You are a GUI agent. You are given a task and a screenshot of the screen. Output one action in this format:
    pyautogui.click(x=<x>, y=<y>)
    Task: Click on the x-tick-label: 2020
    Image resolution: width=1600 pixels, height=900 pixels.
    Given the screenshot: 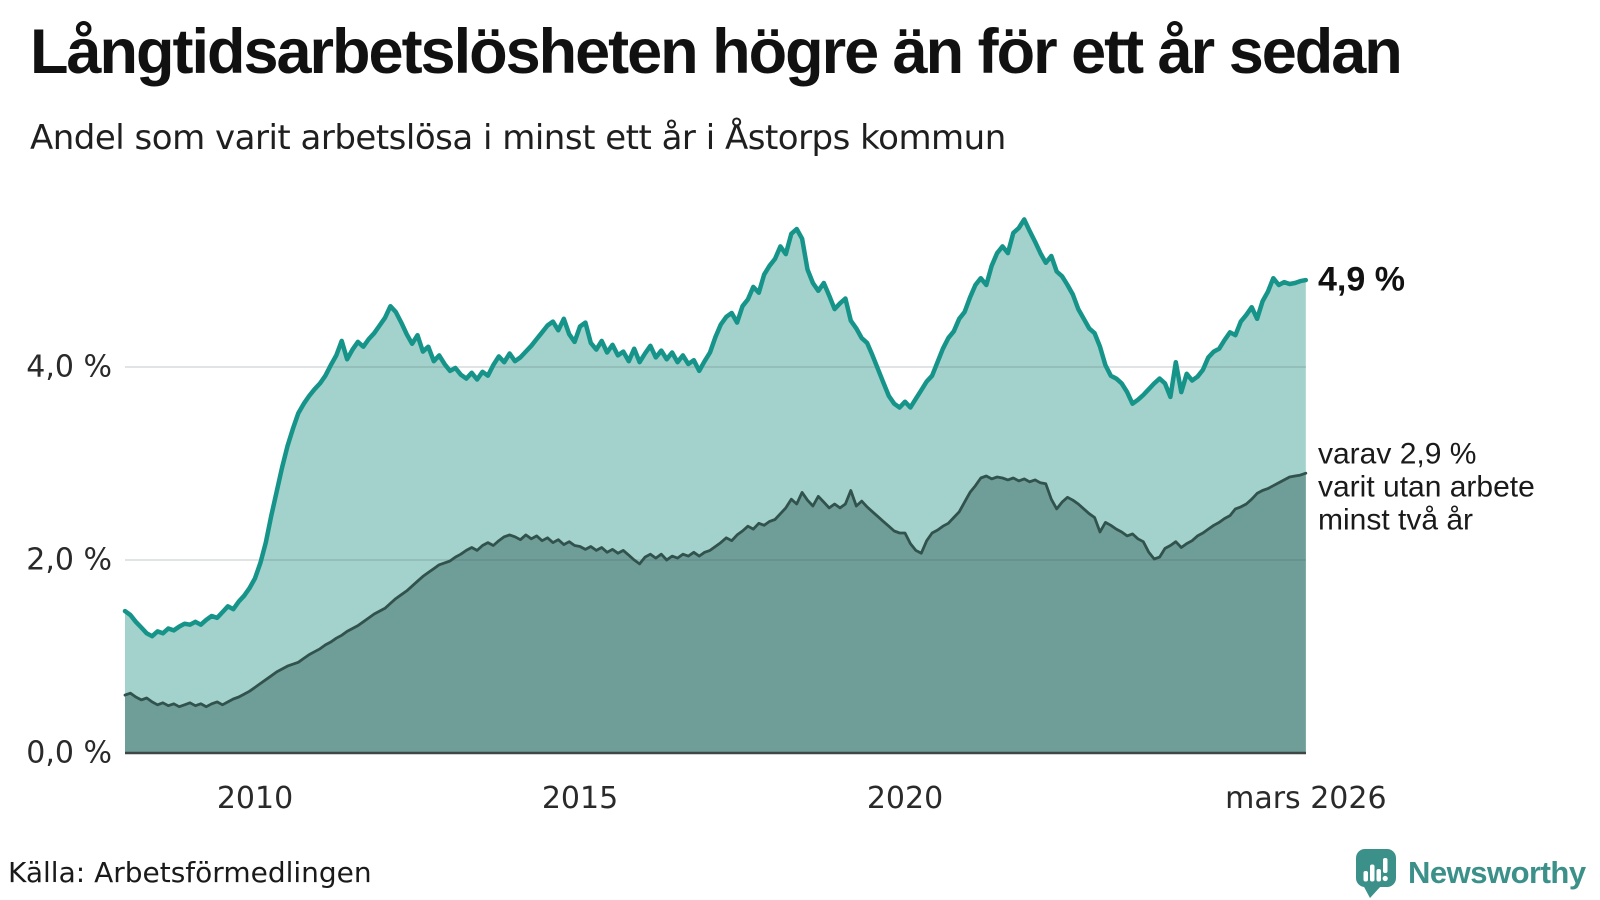 What is the action you would take?
    pyautogui.click(x=905, y=798)
    